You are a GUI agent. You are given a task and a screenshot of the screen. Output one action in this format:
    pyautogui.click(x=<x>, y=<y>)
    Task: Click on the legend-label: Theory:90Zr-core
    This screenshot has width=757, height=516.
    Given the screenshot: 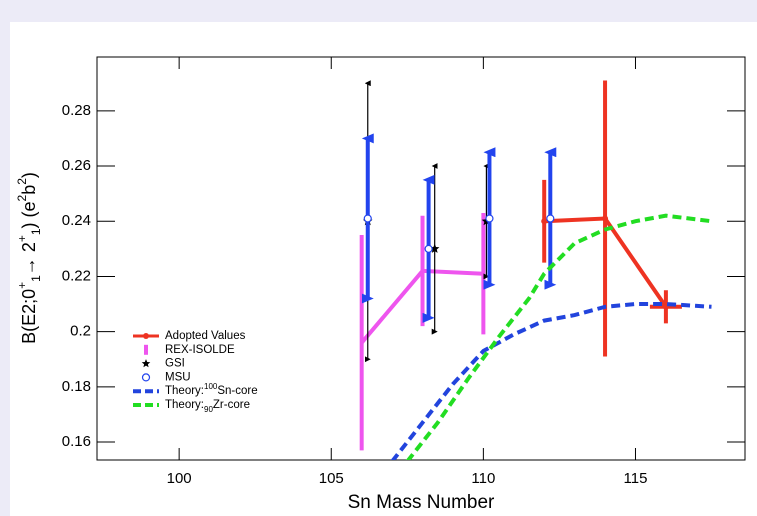 What is the action you would take?
    pyautogui.click(x=207, y=406)
    